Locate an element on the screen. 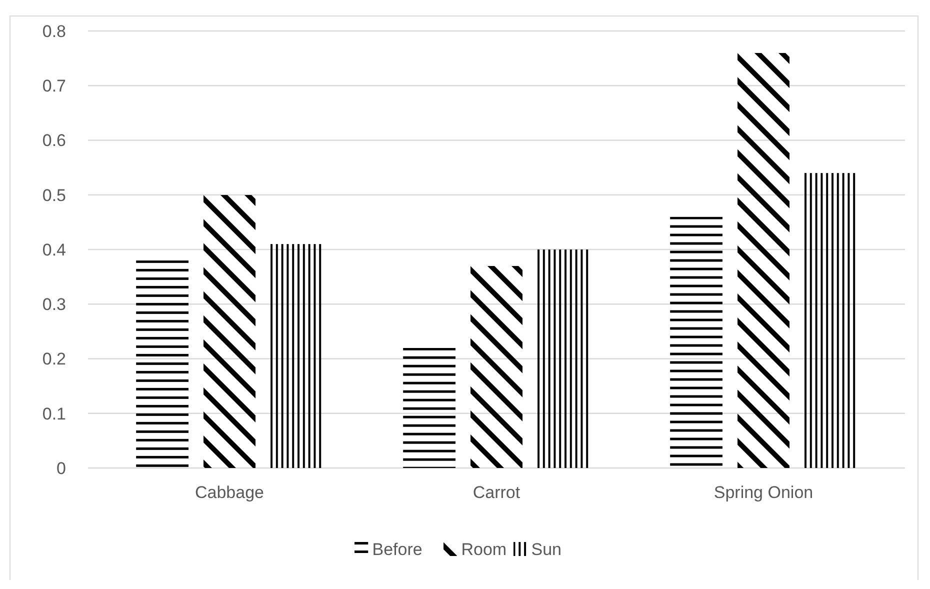 The image size is (930, 589). legend-label: Before is located at coordinates (397, 549).